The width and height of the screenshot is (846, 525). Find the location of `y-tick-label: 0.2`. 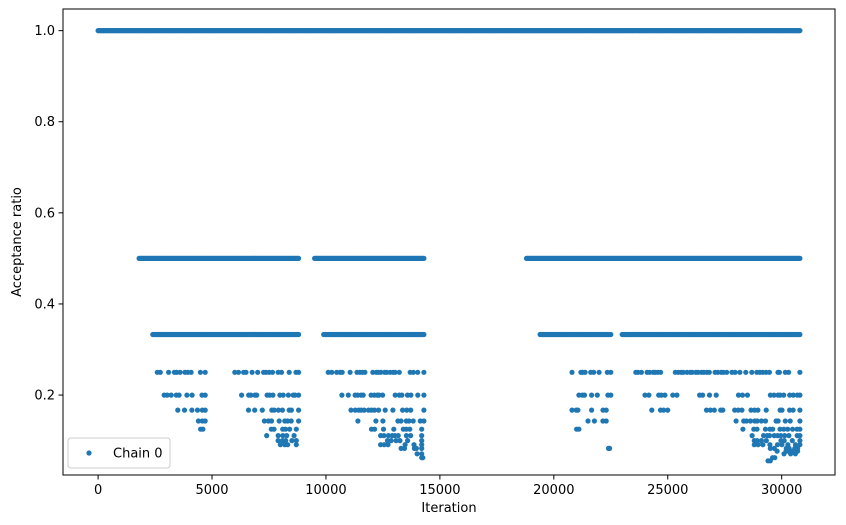

y-tick-label: 0.2 is located at coordinates (44, 396).